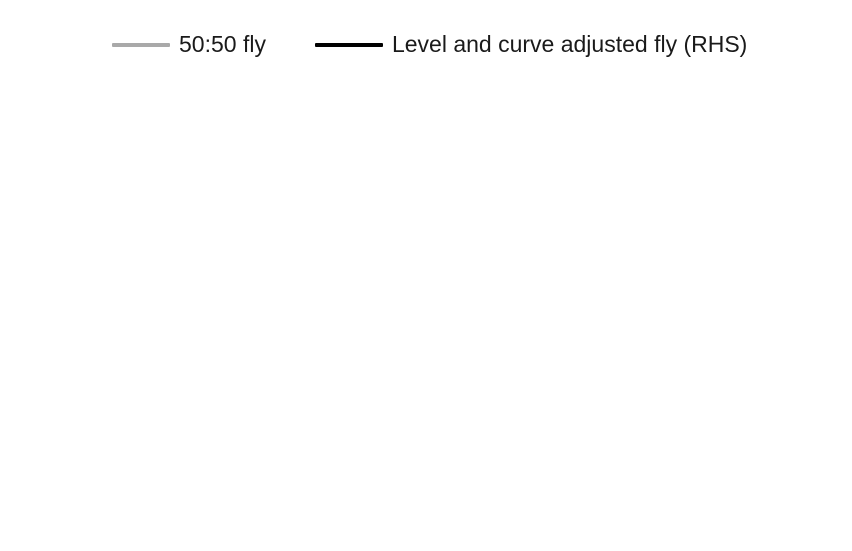  Describe the element at coordinates (222, 44) in the screenshot. I see `legend-label-5050-fly: 50:50 fly` at that location.